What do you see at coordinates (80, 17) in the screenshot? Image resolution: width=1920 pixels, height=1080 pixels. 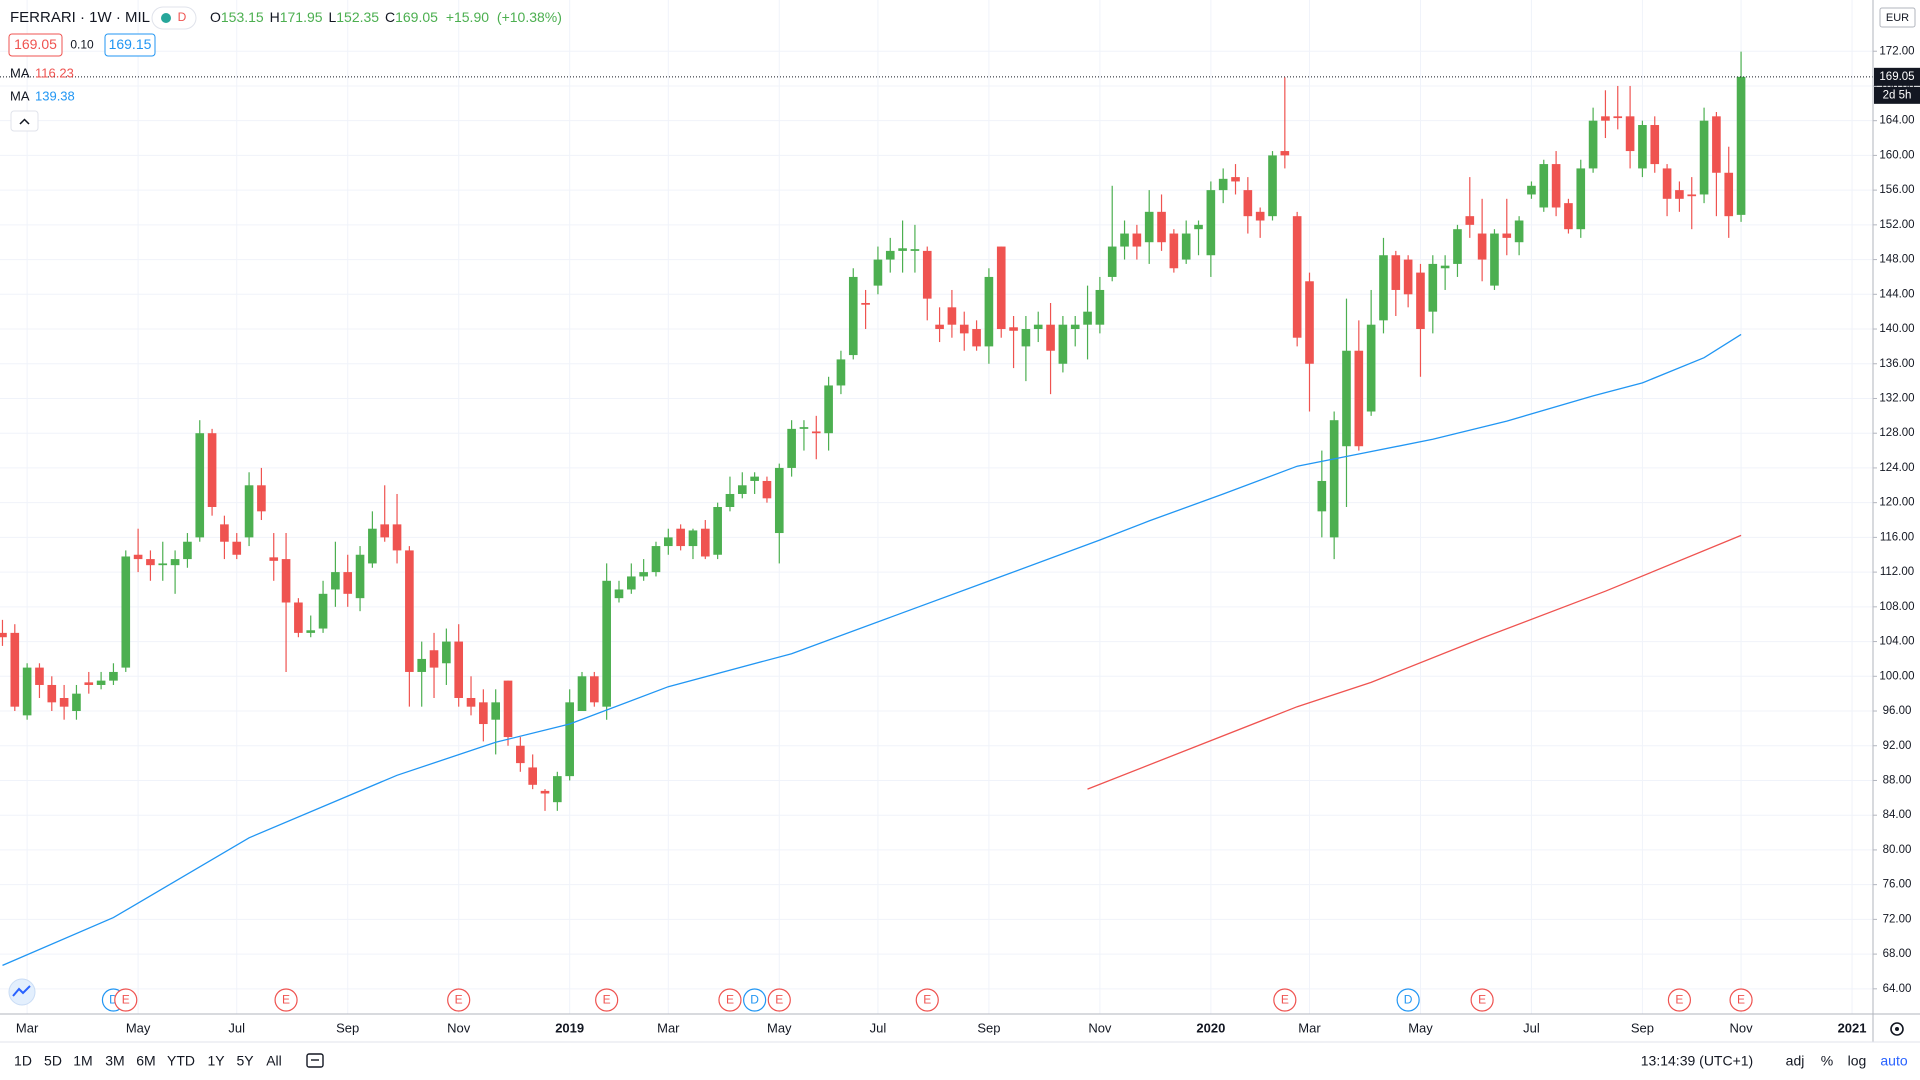 I see `symbol-title: FERRARI · 1W · MIL` at bounding box center [80, 17].